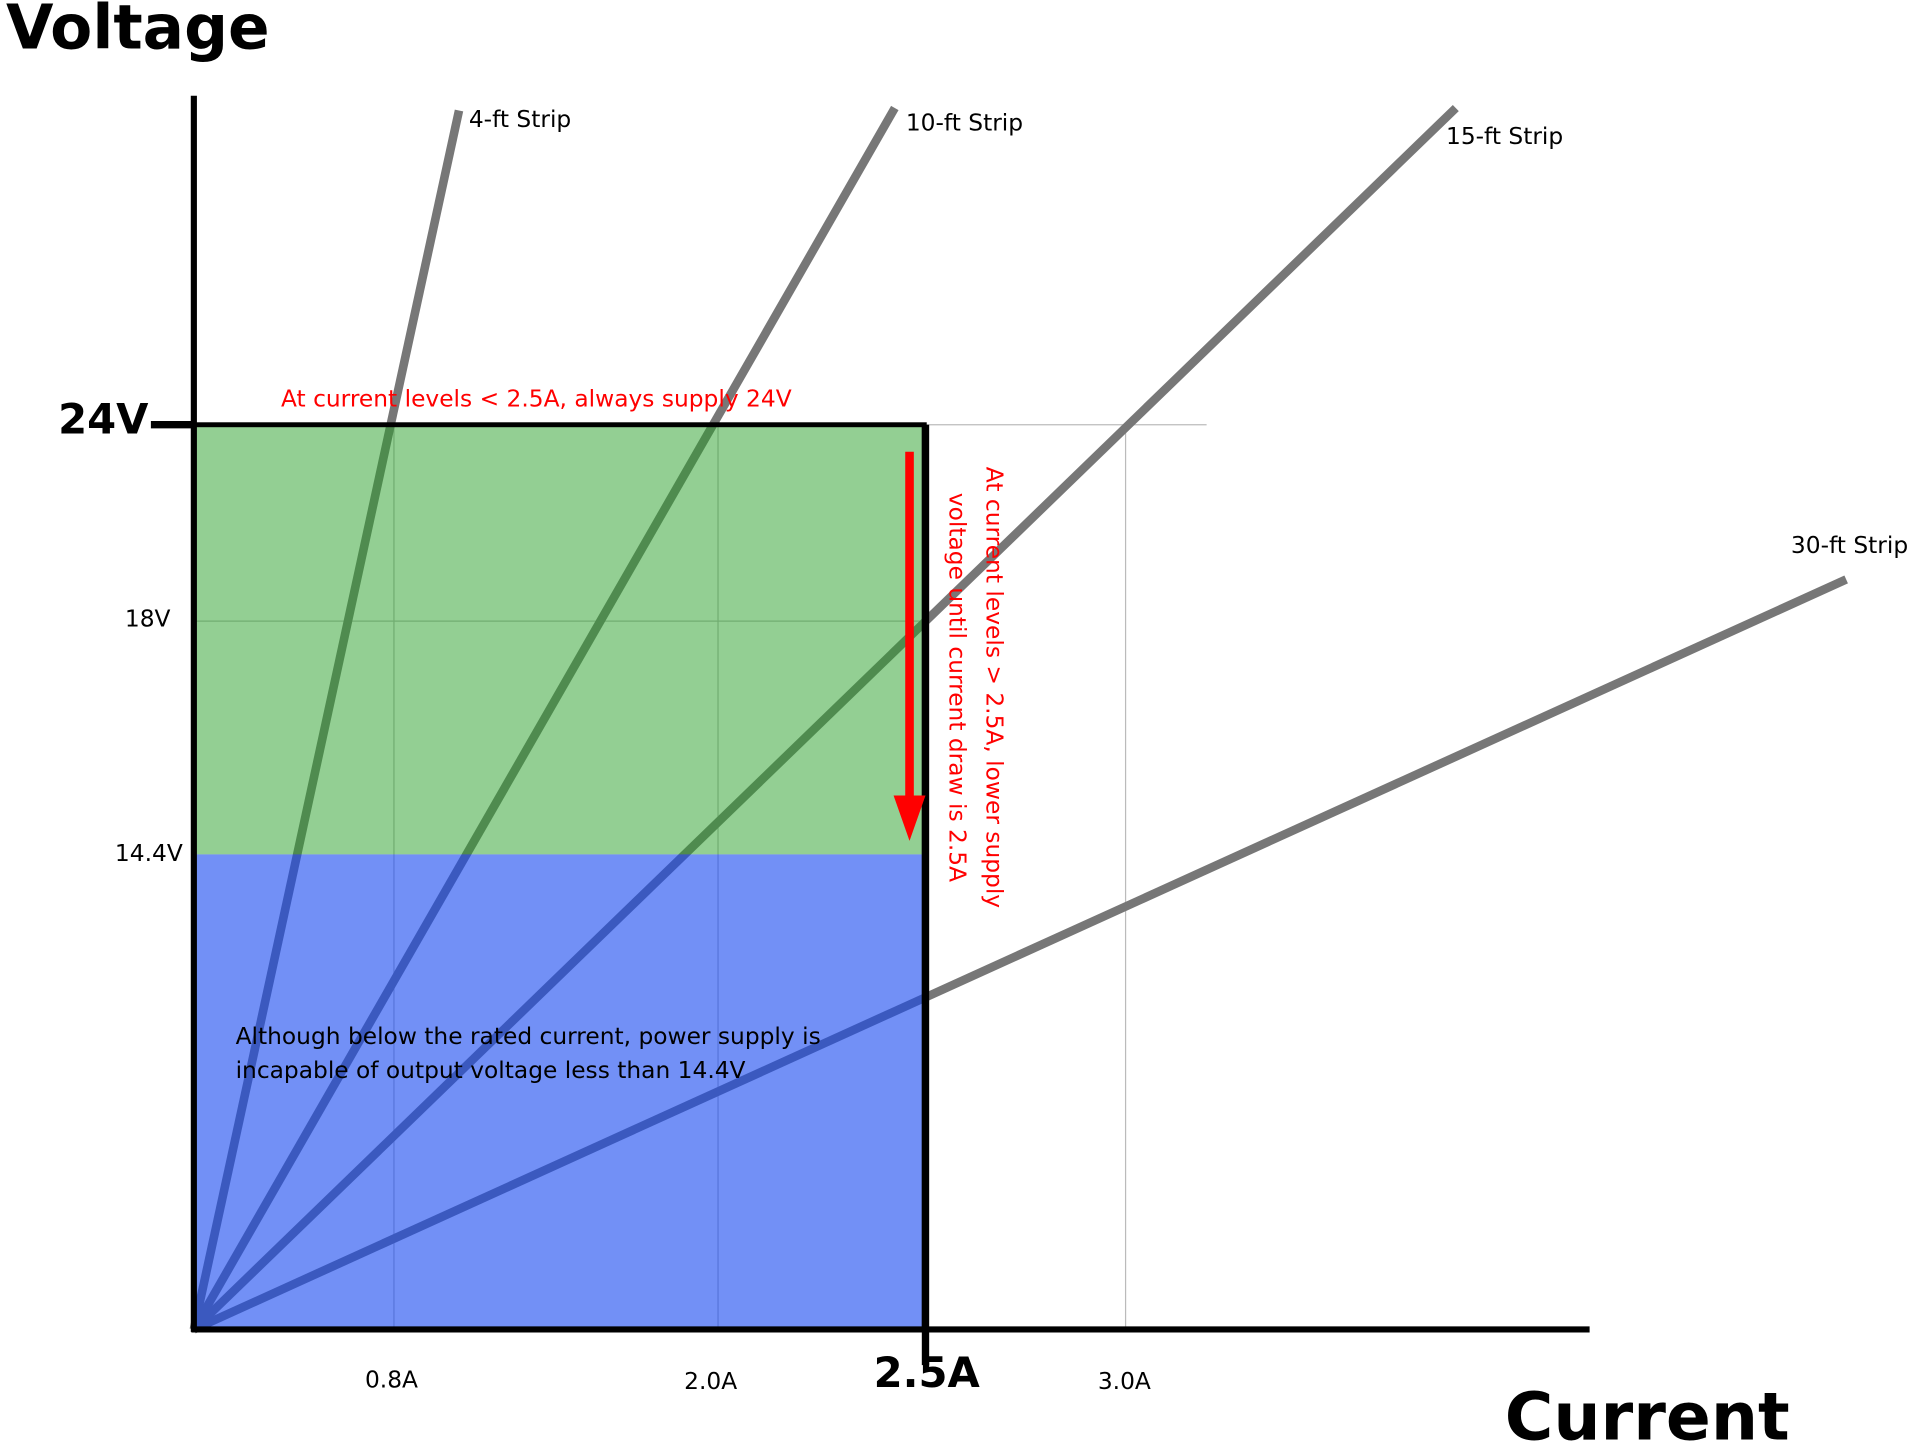 This screenshot has height=1451, width=1932. Describe the element at coordinates (909, 818) in the screenshot. I see `arrow-head` at that location.